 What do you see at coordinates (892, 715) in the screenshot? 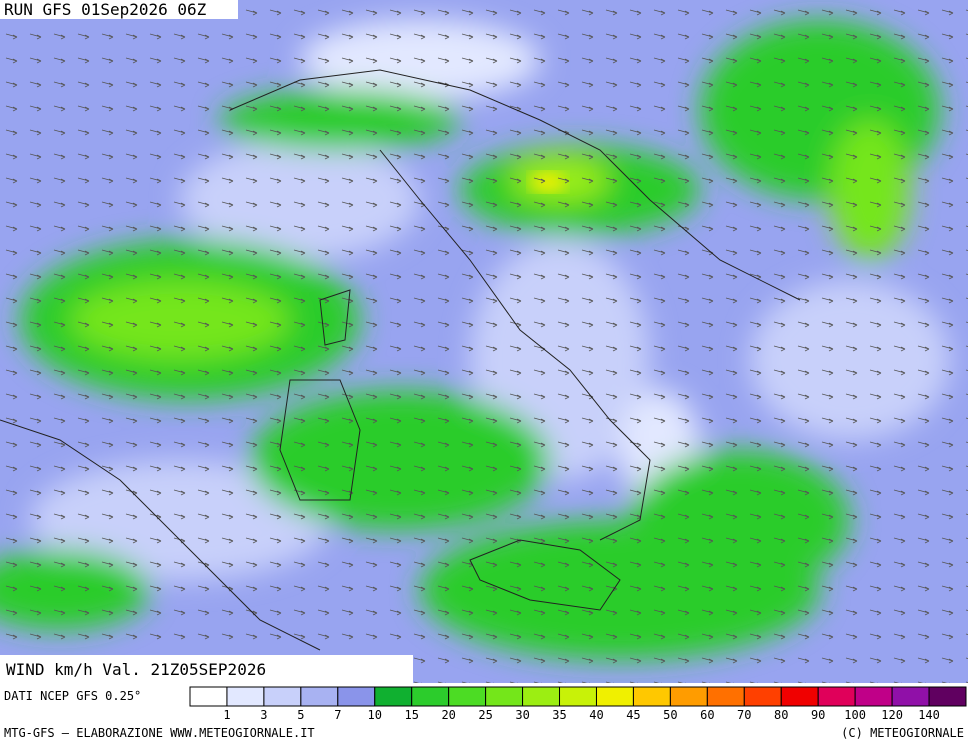
I see `level-label: 120` at bounding box center [892, 715].